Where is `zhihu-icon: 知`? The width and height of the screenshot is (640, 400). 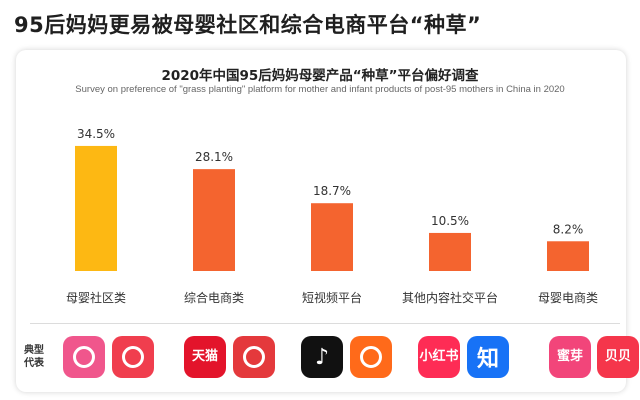 zhihu-icon: 知 is located at coordinates (488, 357).